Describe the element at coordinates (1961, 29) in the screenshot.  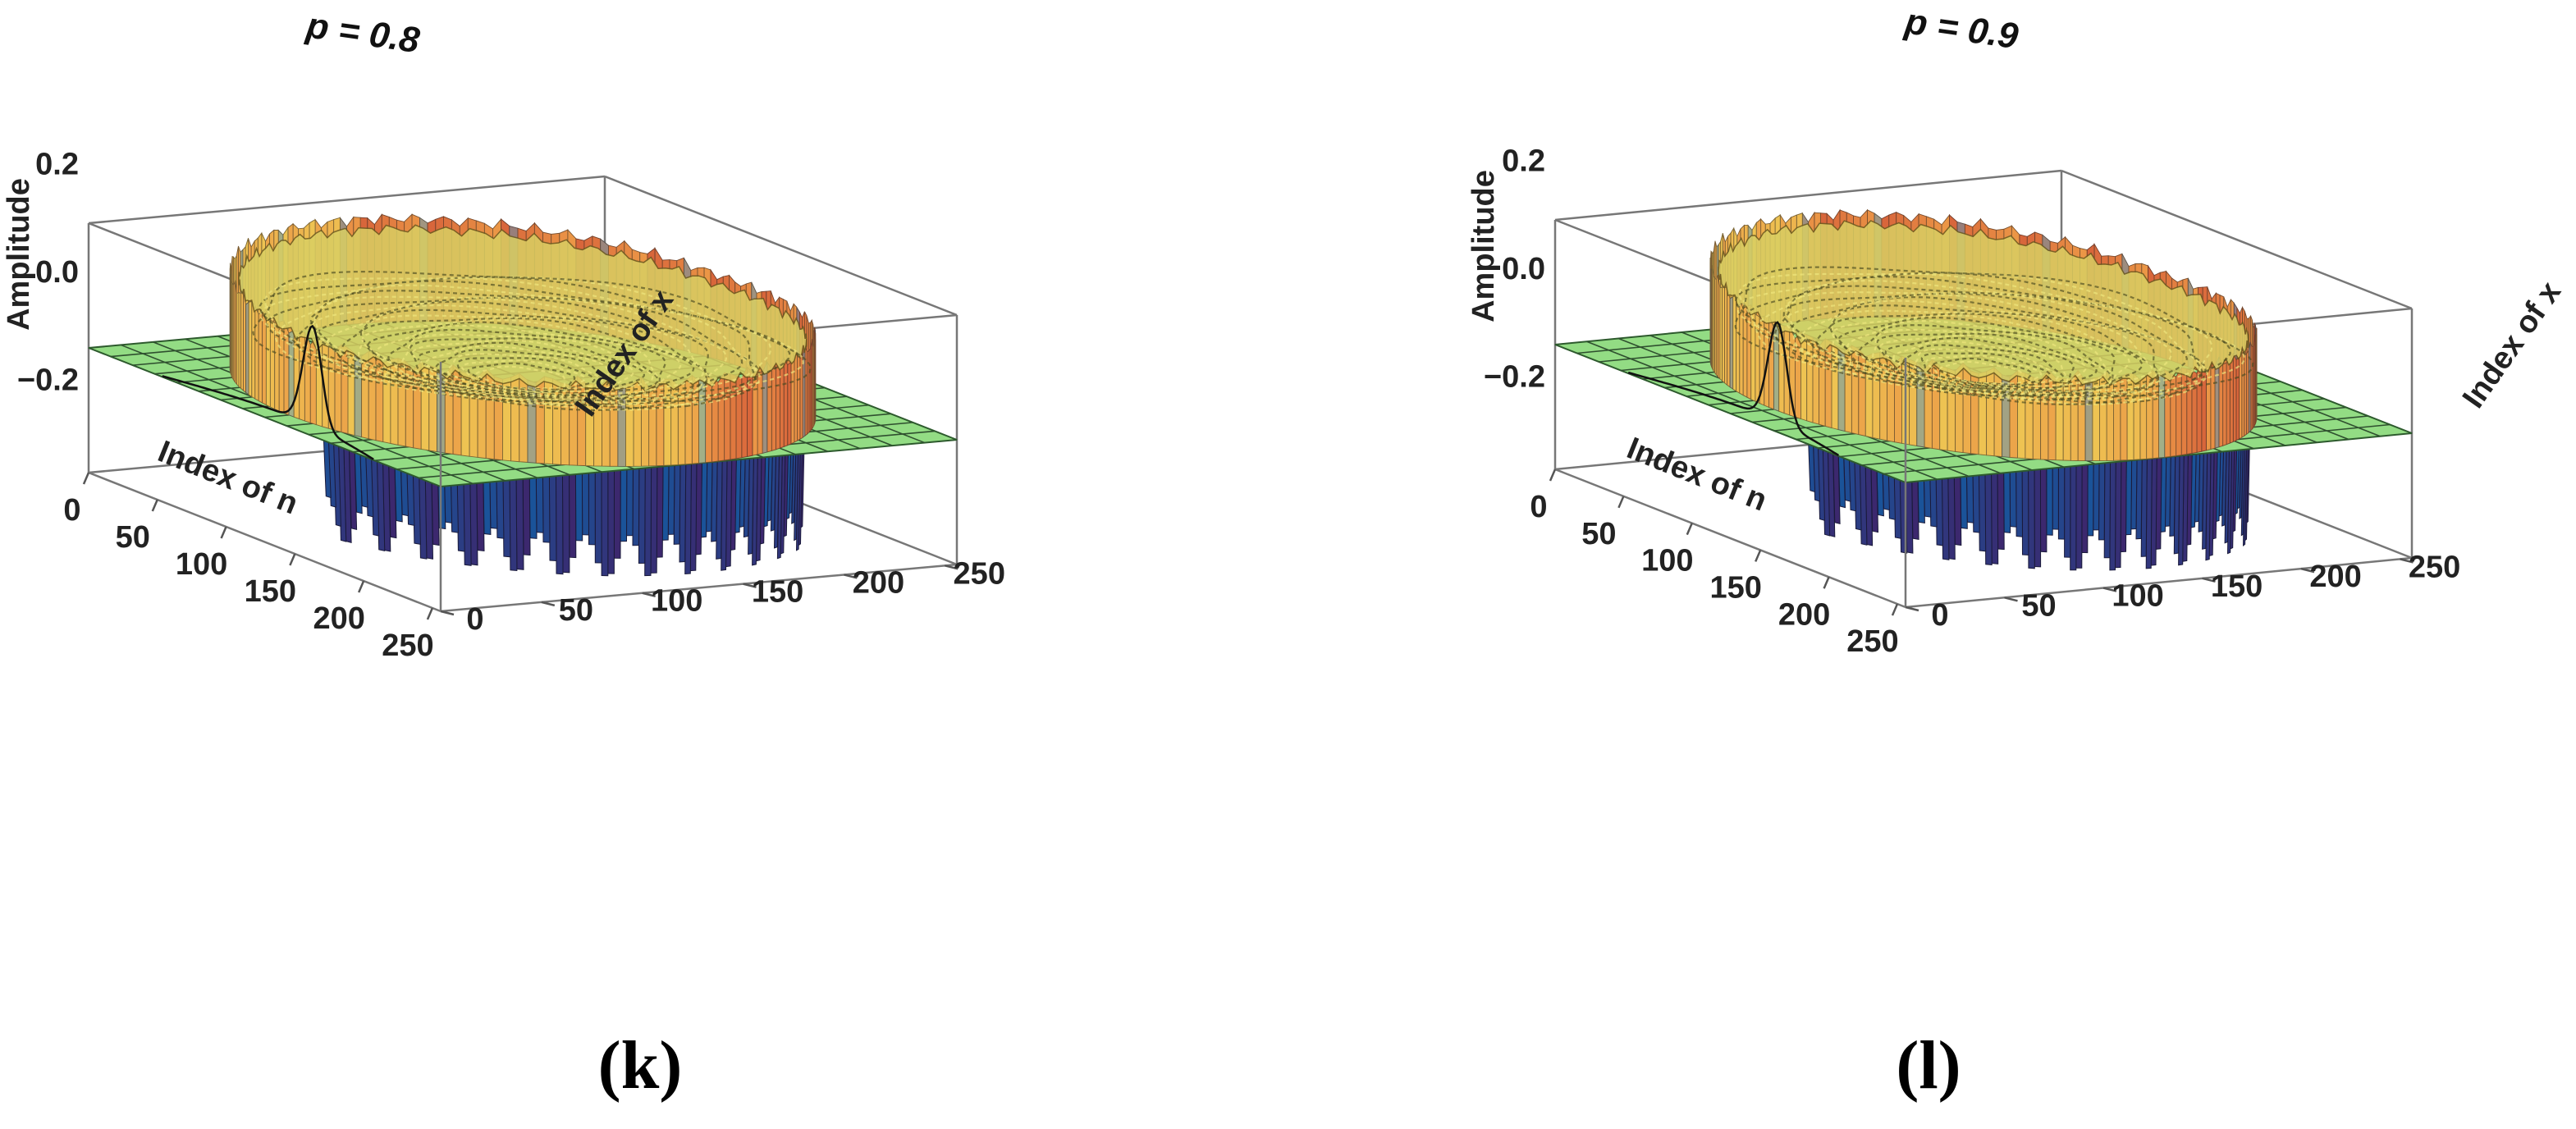
I see `panel-title: p = 0.9` at that location.